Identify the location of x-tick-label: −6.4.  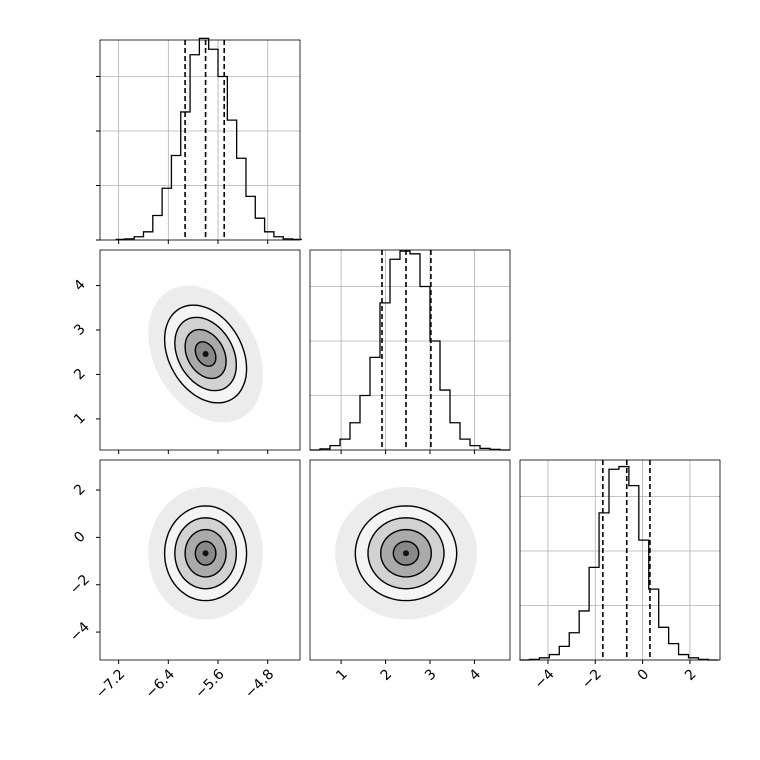
(160, 683).